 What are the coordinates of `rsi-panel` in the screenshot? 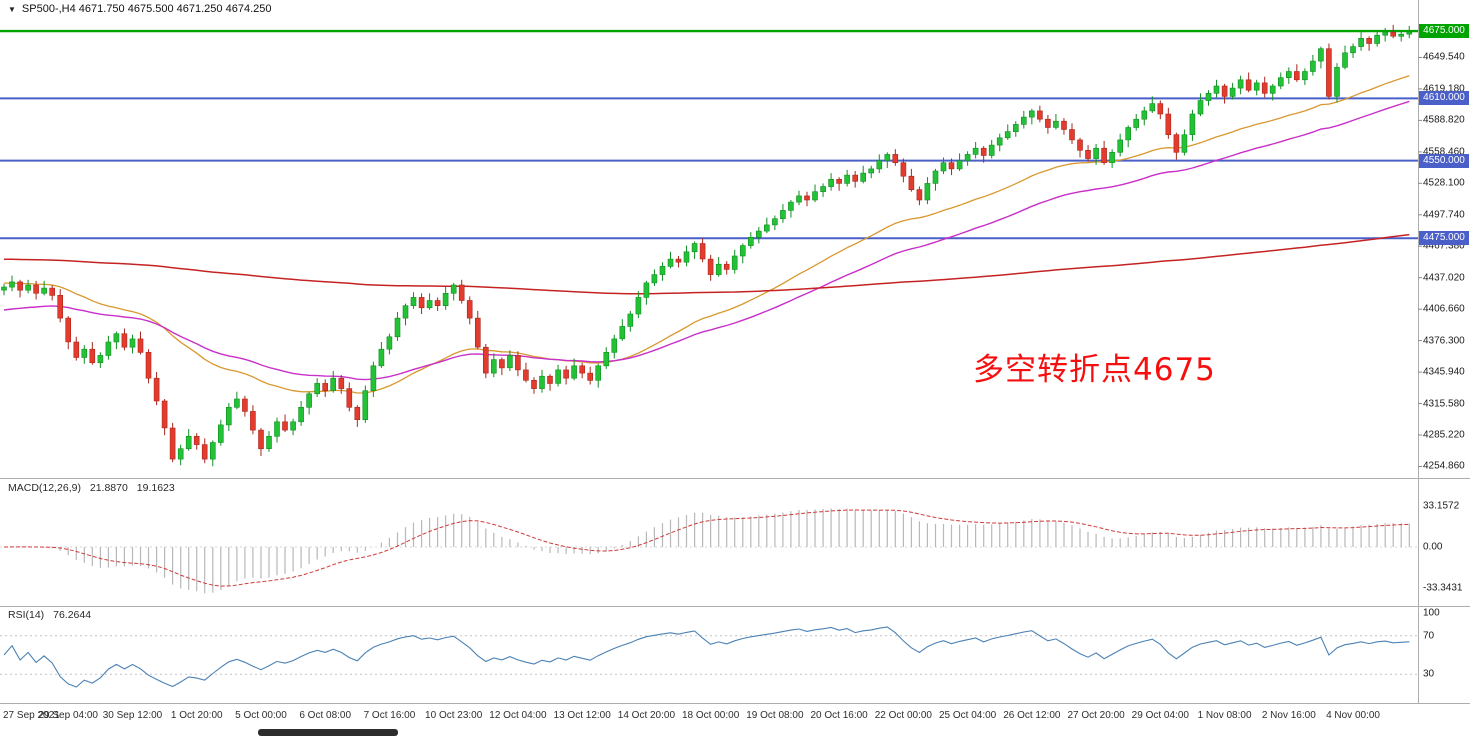 It's located at (709, 657).